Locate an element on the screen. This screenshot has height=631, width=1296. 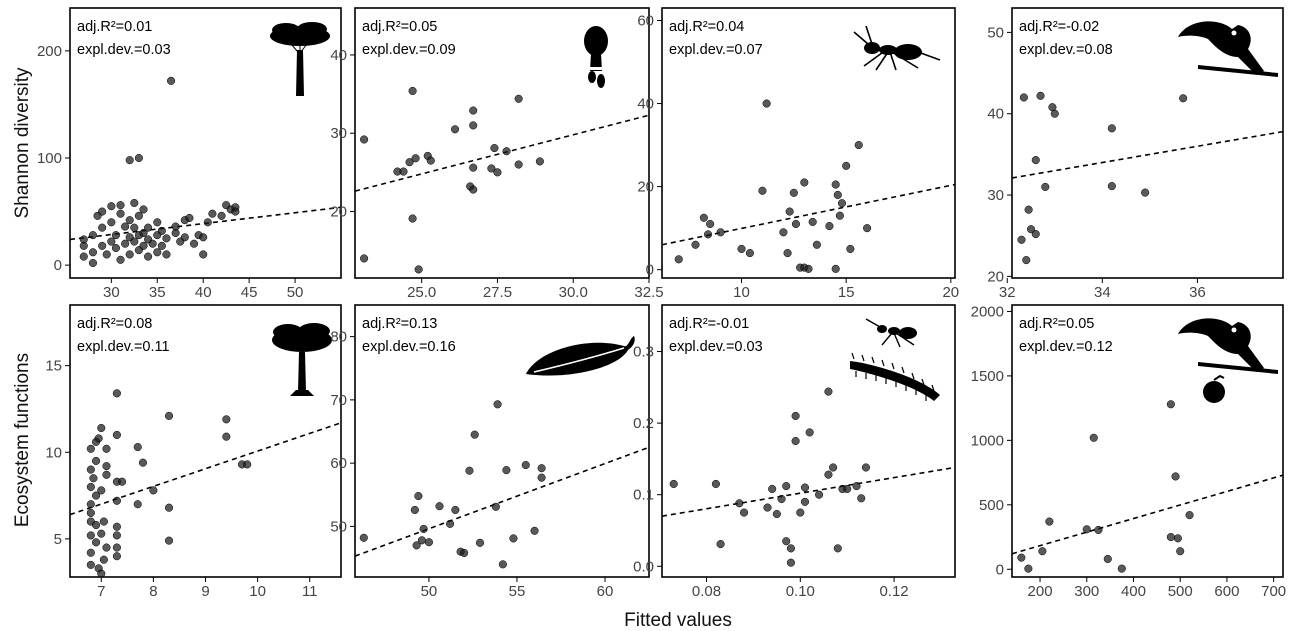
millipede-ant-icon is located at coordinates (895, 359).